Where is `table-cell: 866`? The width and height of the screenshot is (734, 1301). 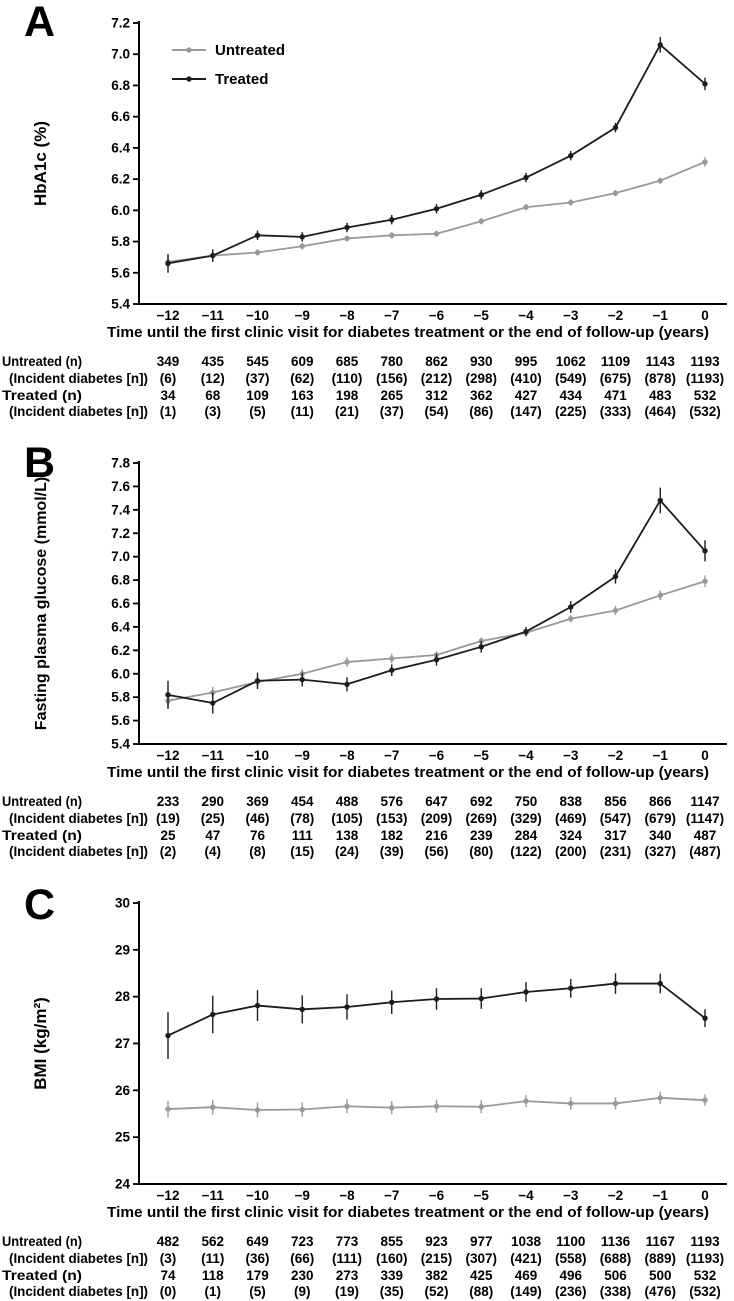 table-cell: 866 is located at coordinates (660, 801).